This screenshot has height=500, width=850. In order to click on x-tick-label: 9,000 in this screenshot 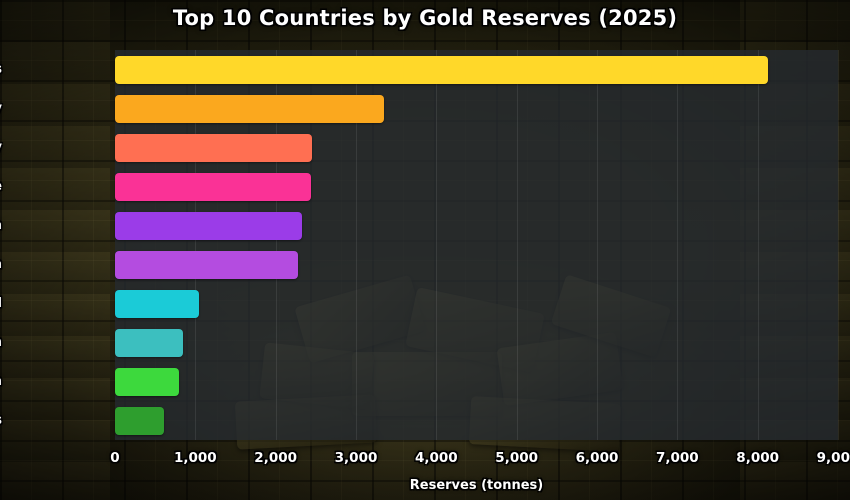, I will do `click(833, 458)`.